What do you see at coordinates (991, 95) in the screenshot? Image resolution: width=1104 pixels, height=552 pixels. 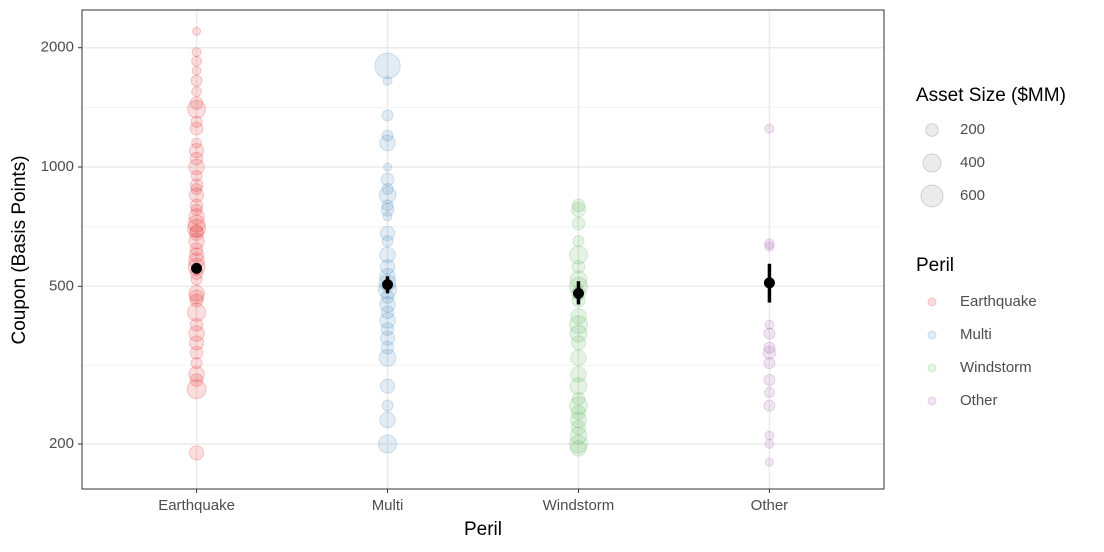 I see `size-legend-title: Asset Size ($MM)` at bounding box center [991, 95].